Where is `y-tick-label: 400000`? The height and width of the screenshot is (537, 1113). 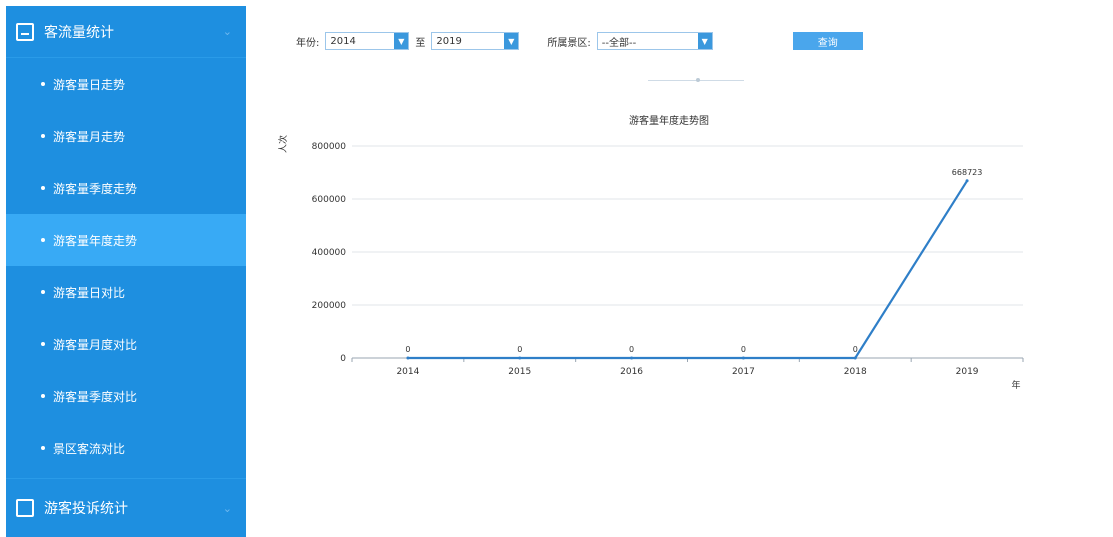 y-tick-label: 400000 is located at coordinates (329, 253).